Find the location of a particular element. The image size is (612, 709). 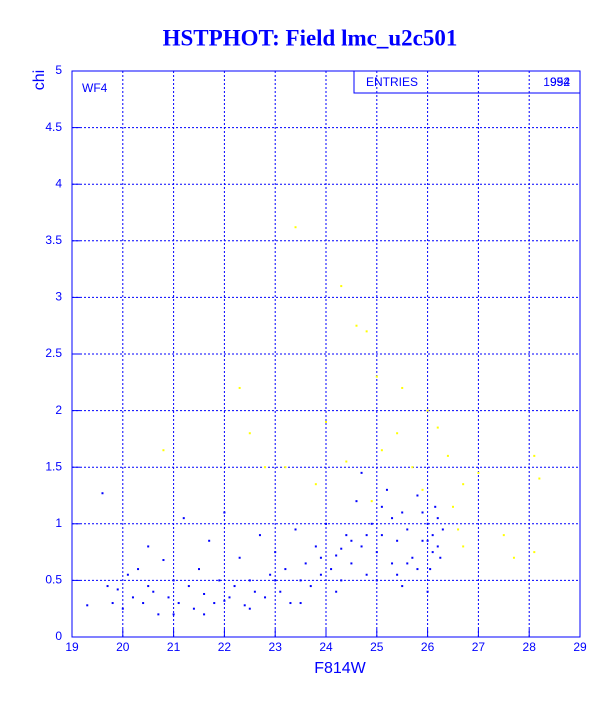

y-tick-label: 0 is located at coordinates (58, 636).